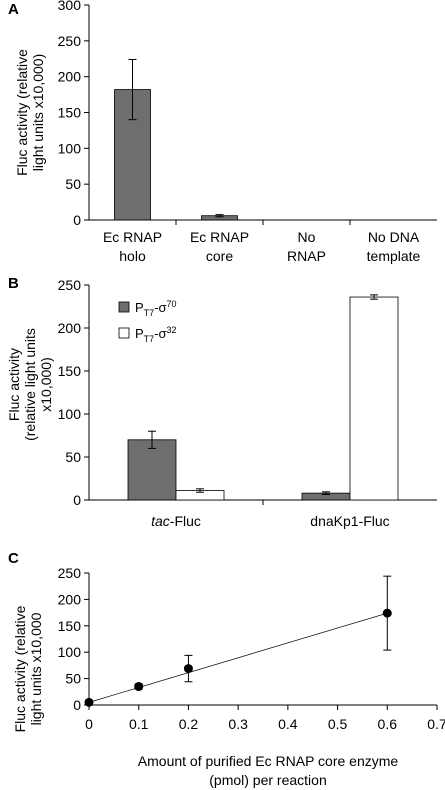 The image size is (445, 790). Describe the element at coordinates (172, 304) in the screenshot. I see `b-legend-superscript: 70` at that location.